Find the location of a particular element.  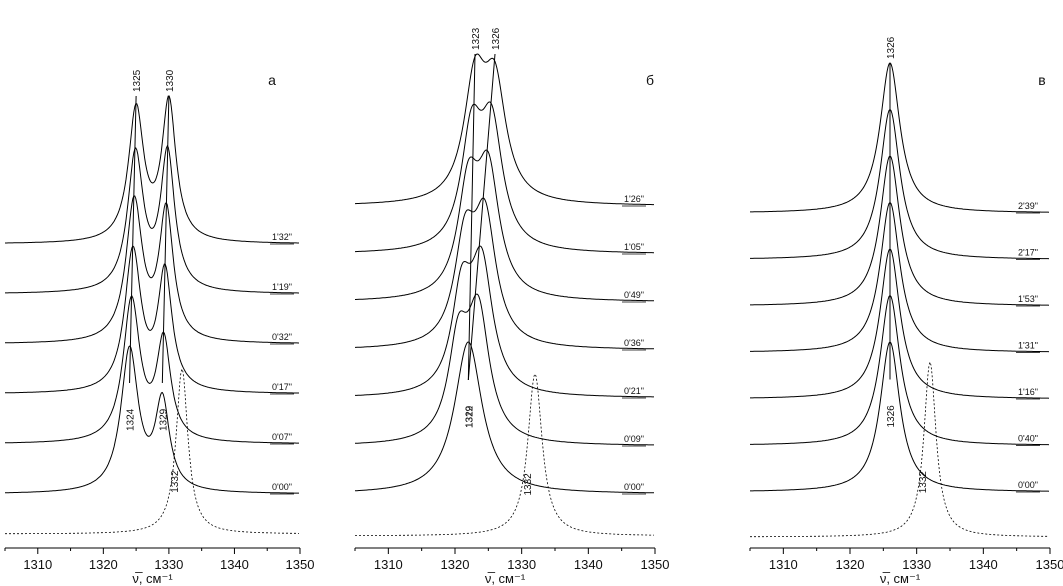

series-time-label: 1'31" is located at coordinates (1028, 346).